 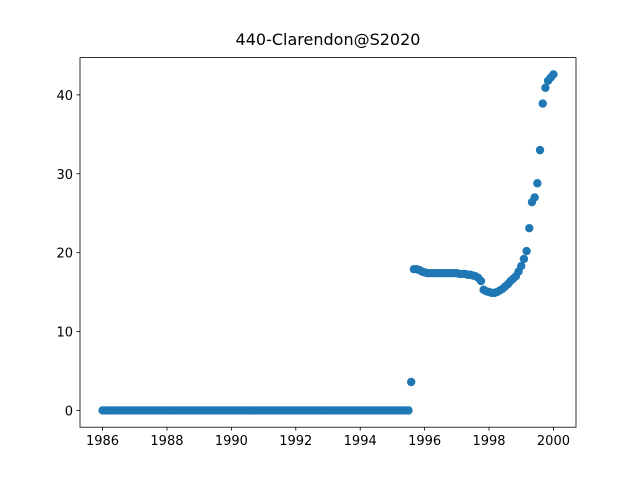 What do you see at coordinates (231, 441) in the screenshot?
I see `x-tick-label: 1990` at bounding box center [231, 441].